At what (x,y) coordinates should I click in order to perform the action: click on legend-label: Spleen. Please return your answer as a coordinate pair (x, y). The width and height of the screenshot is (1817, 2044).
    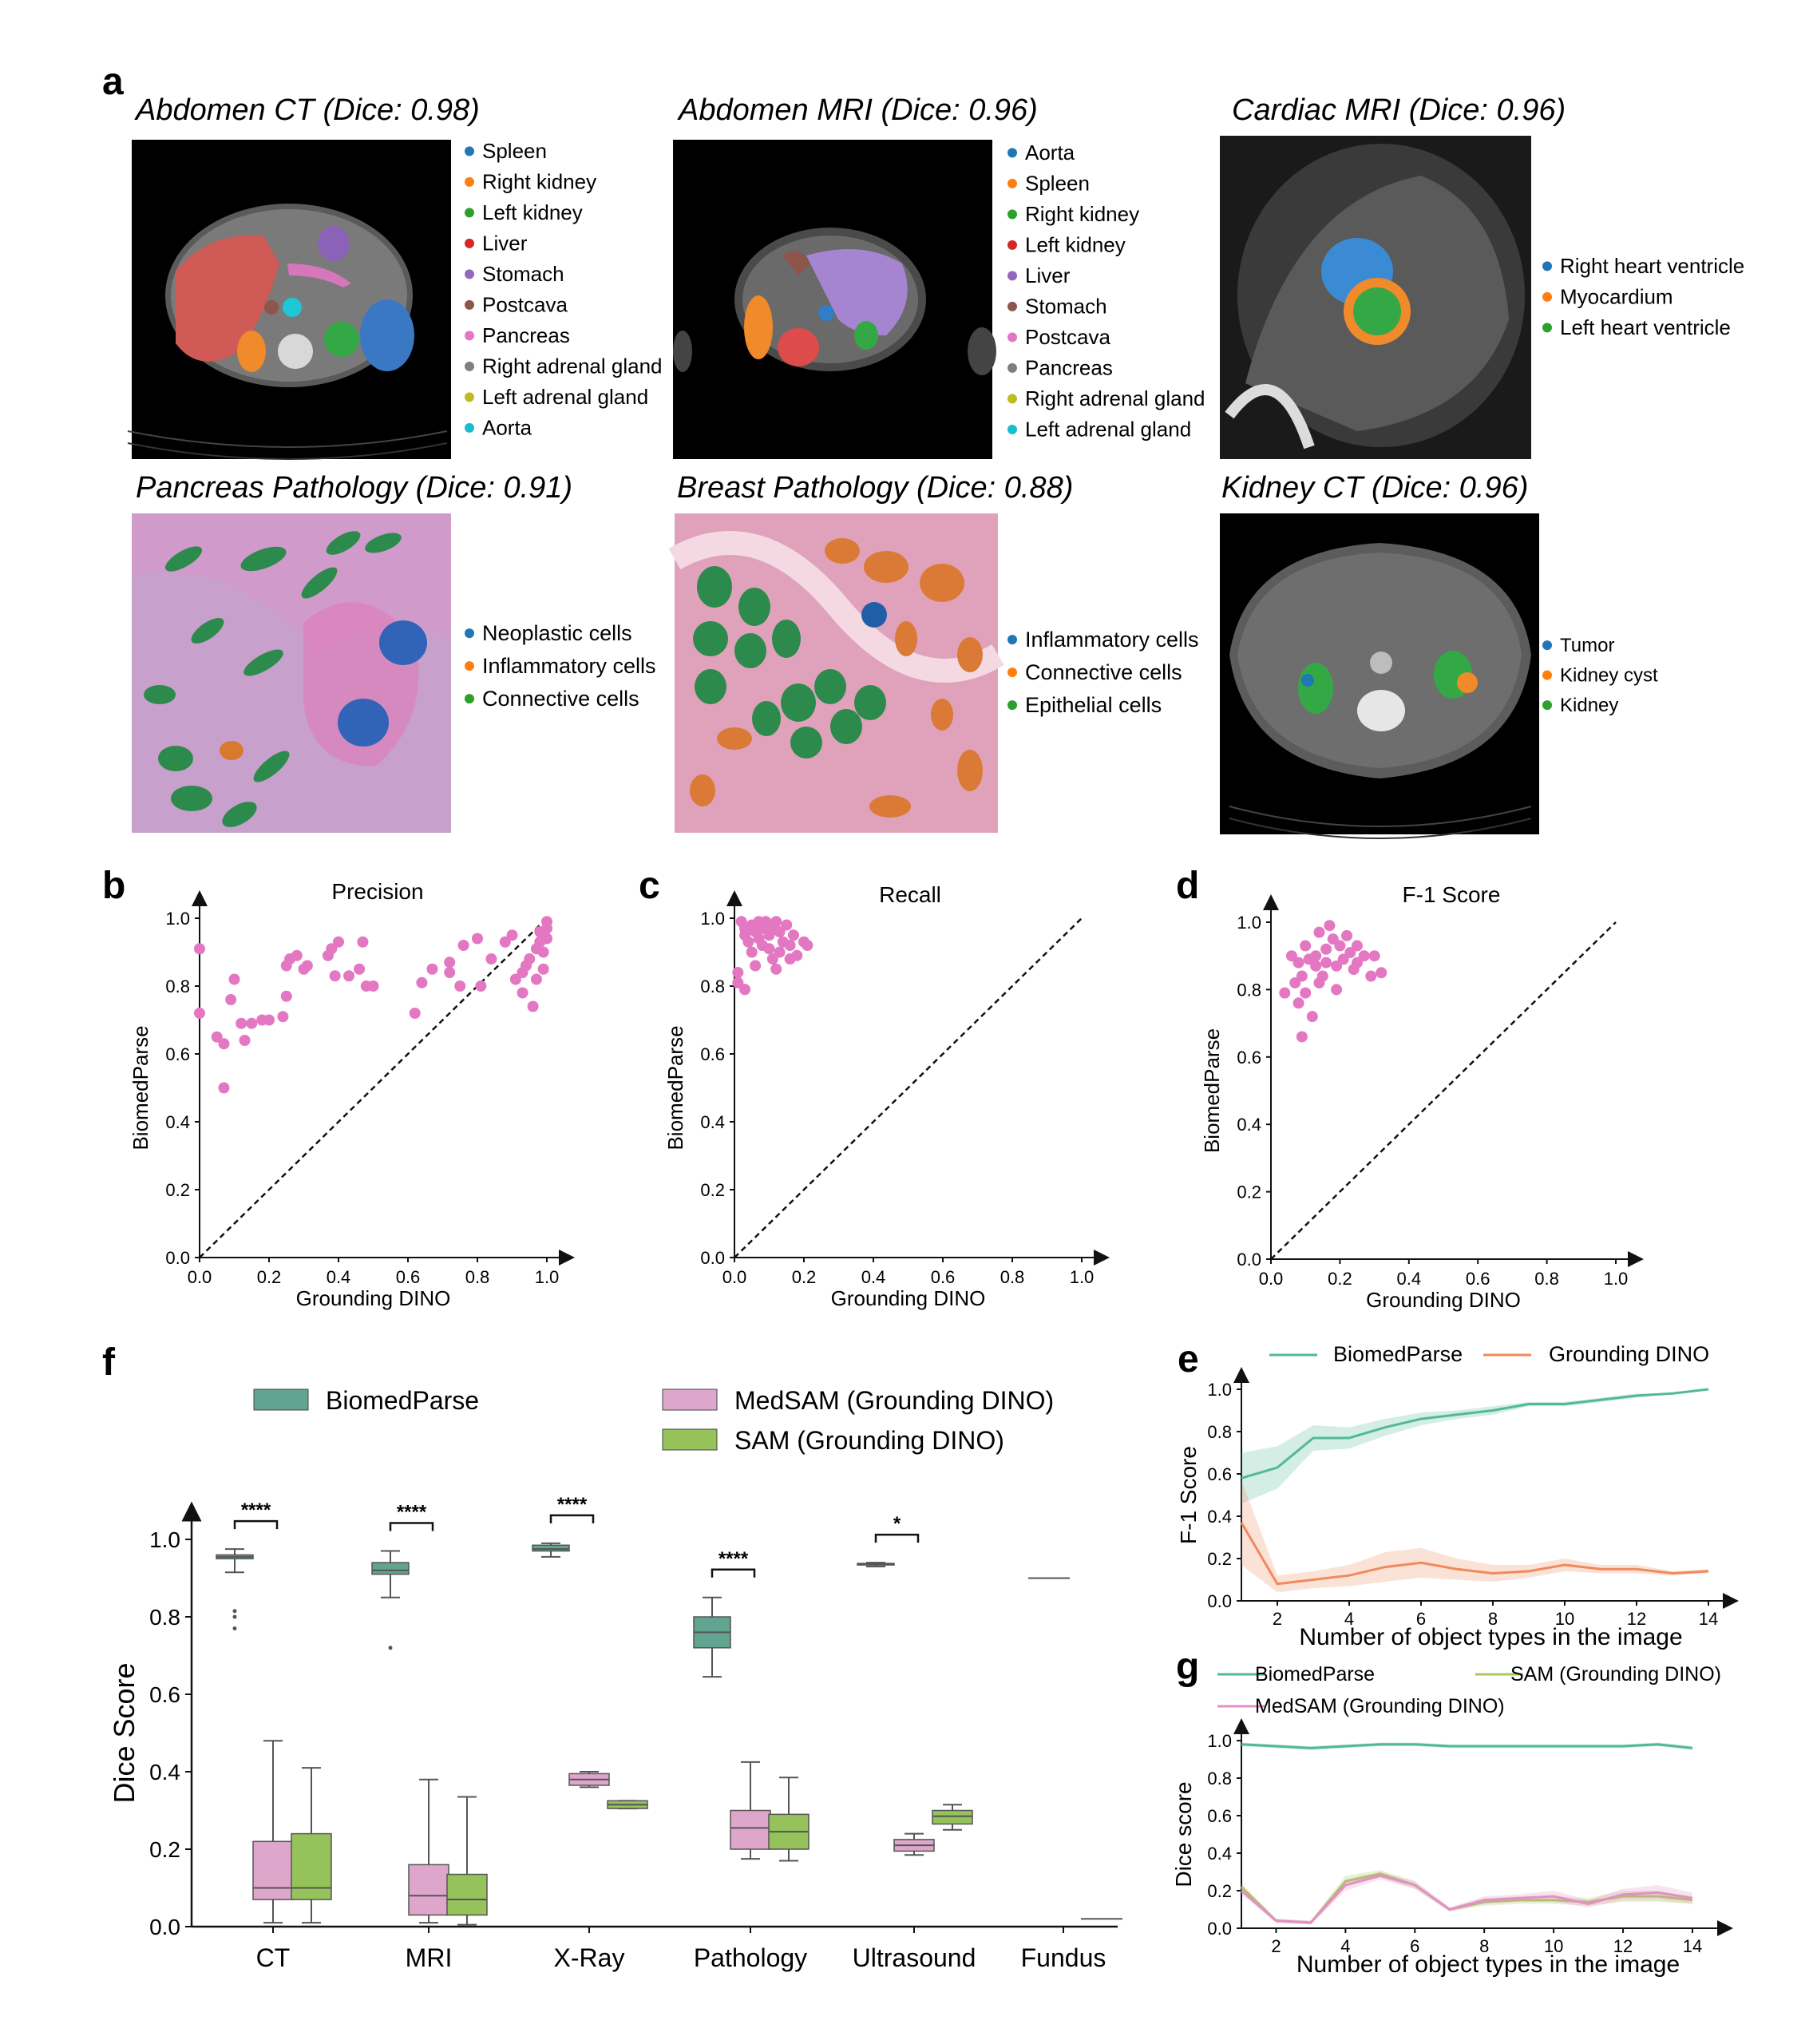
    Looking at the image, I should click on (514, 151).